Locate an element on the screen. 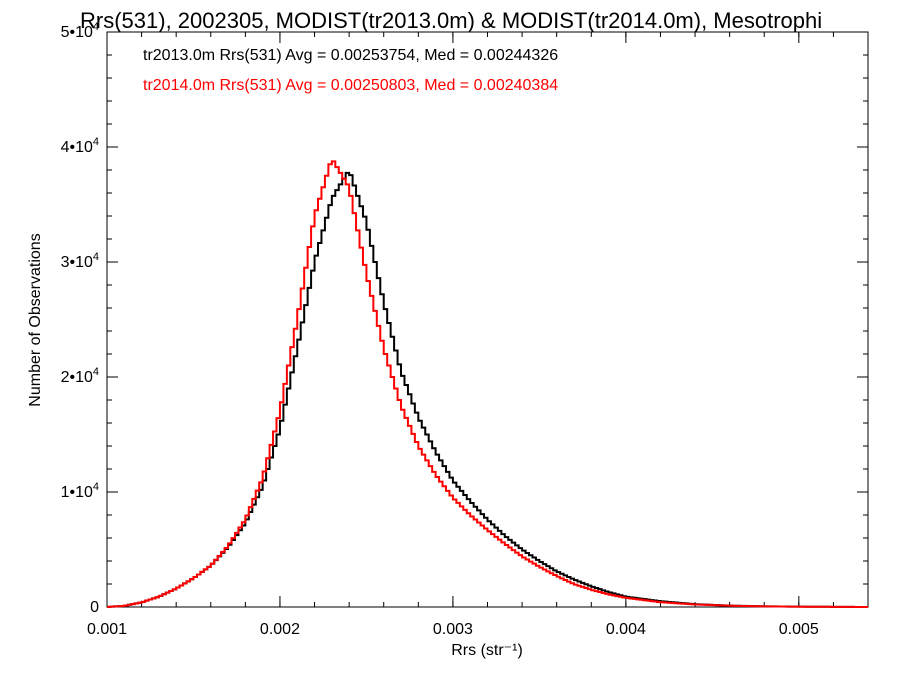  y-tick-label: 4•104 is located at coordinates (80, 146).